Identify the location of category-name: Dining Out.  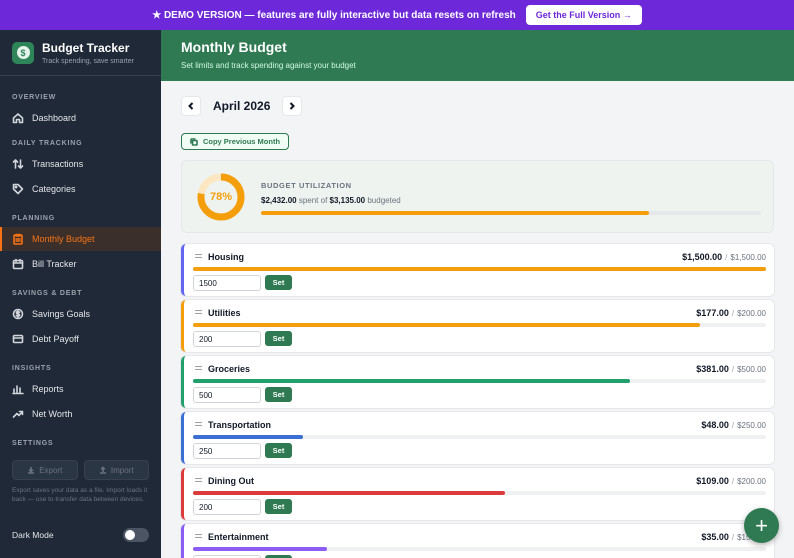
(231, 481).